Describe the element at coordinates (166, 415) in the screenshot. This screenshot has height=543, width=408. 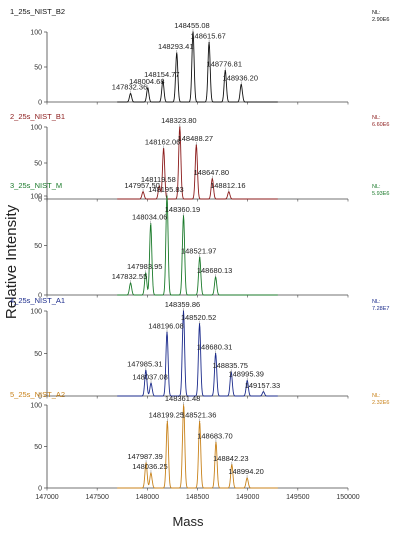
I see `peak-label: 148199.25` at that location.